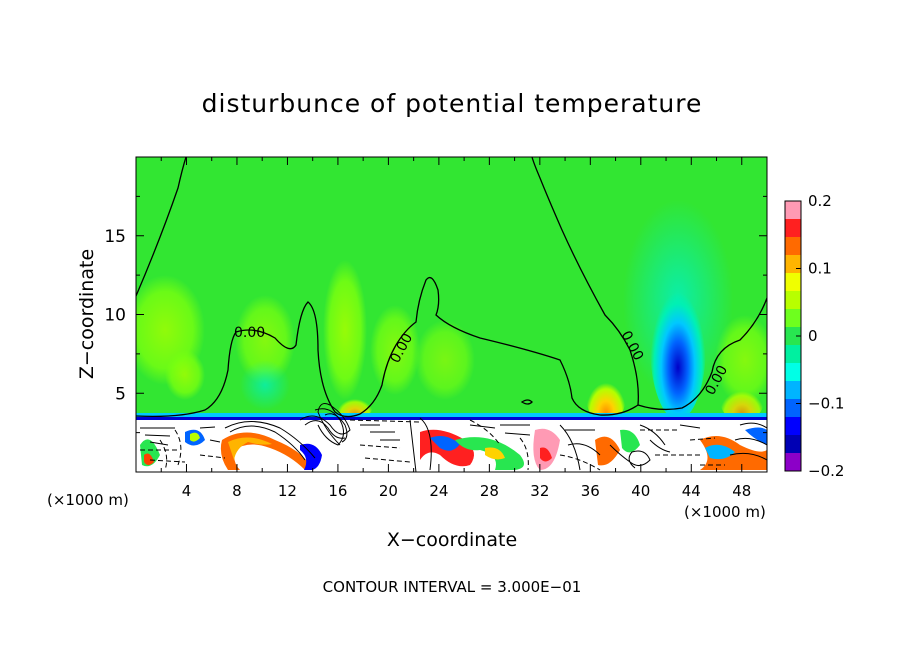 The width and height of the screenshot is (904, 654). Describe the element at coordinates (337, 491) in the screenshot. I see `x-tick-label: 16` at that location.